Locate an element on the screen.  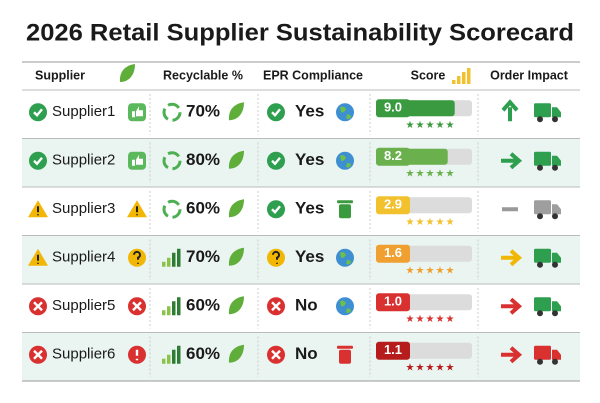
score-value: 1.6 is located at coordinates (393, 252).